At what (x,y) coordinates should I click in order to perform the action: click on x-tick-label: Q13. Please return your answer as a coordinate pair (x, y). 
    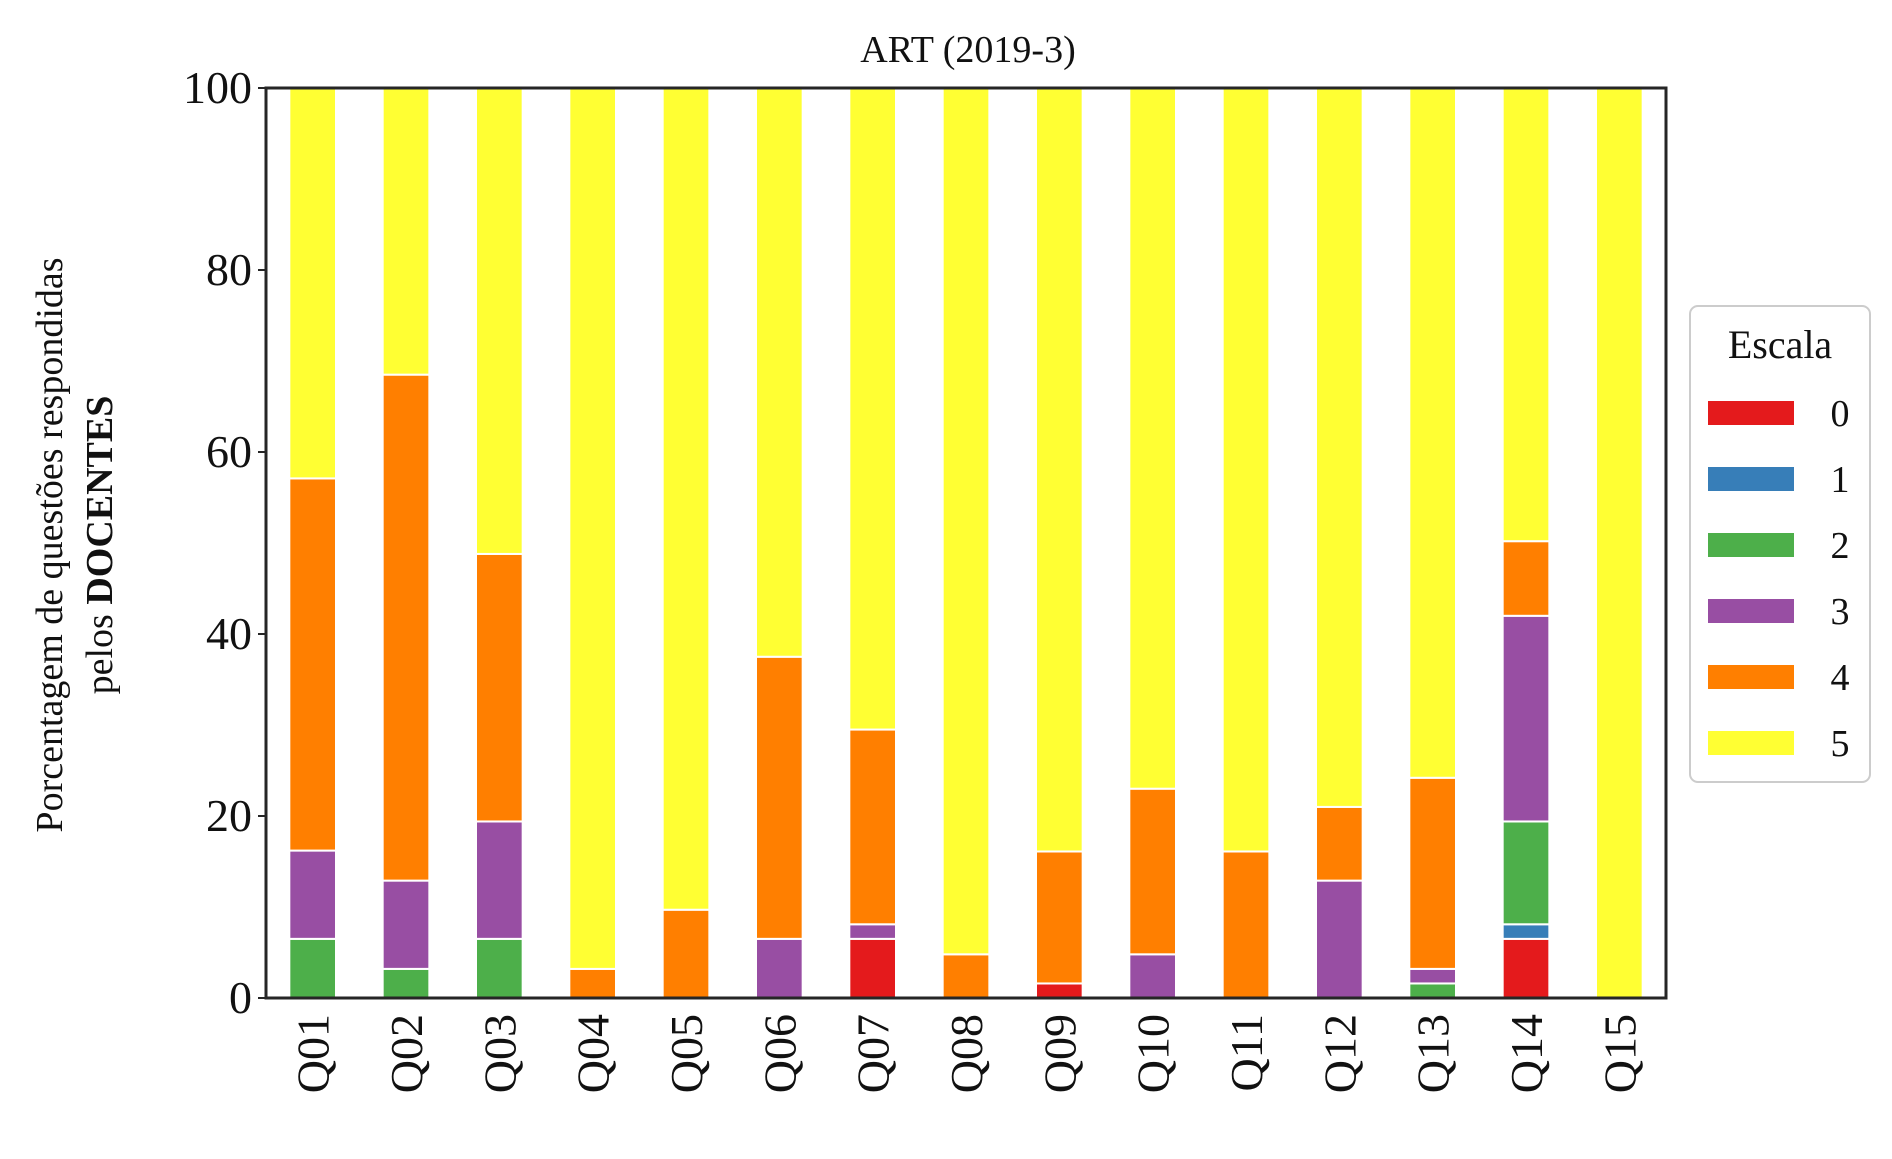
    Looking at the image, I should click on (1433, 1053).